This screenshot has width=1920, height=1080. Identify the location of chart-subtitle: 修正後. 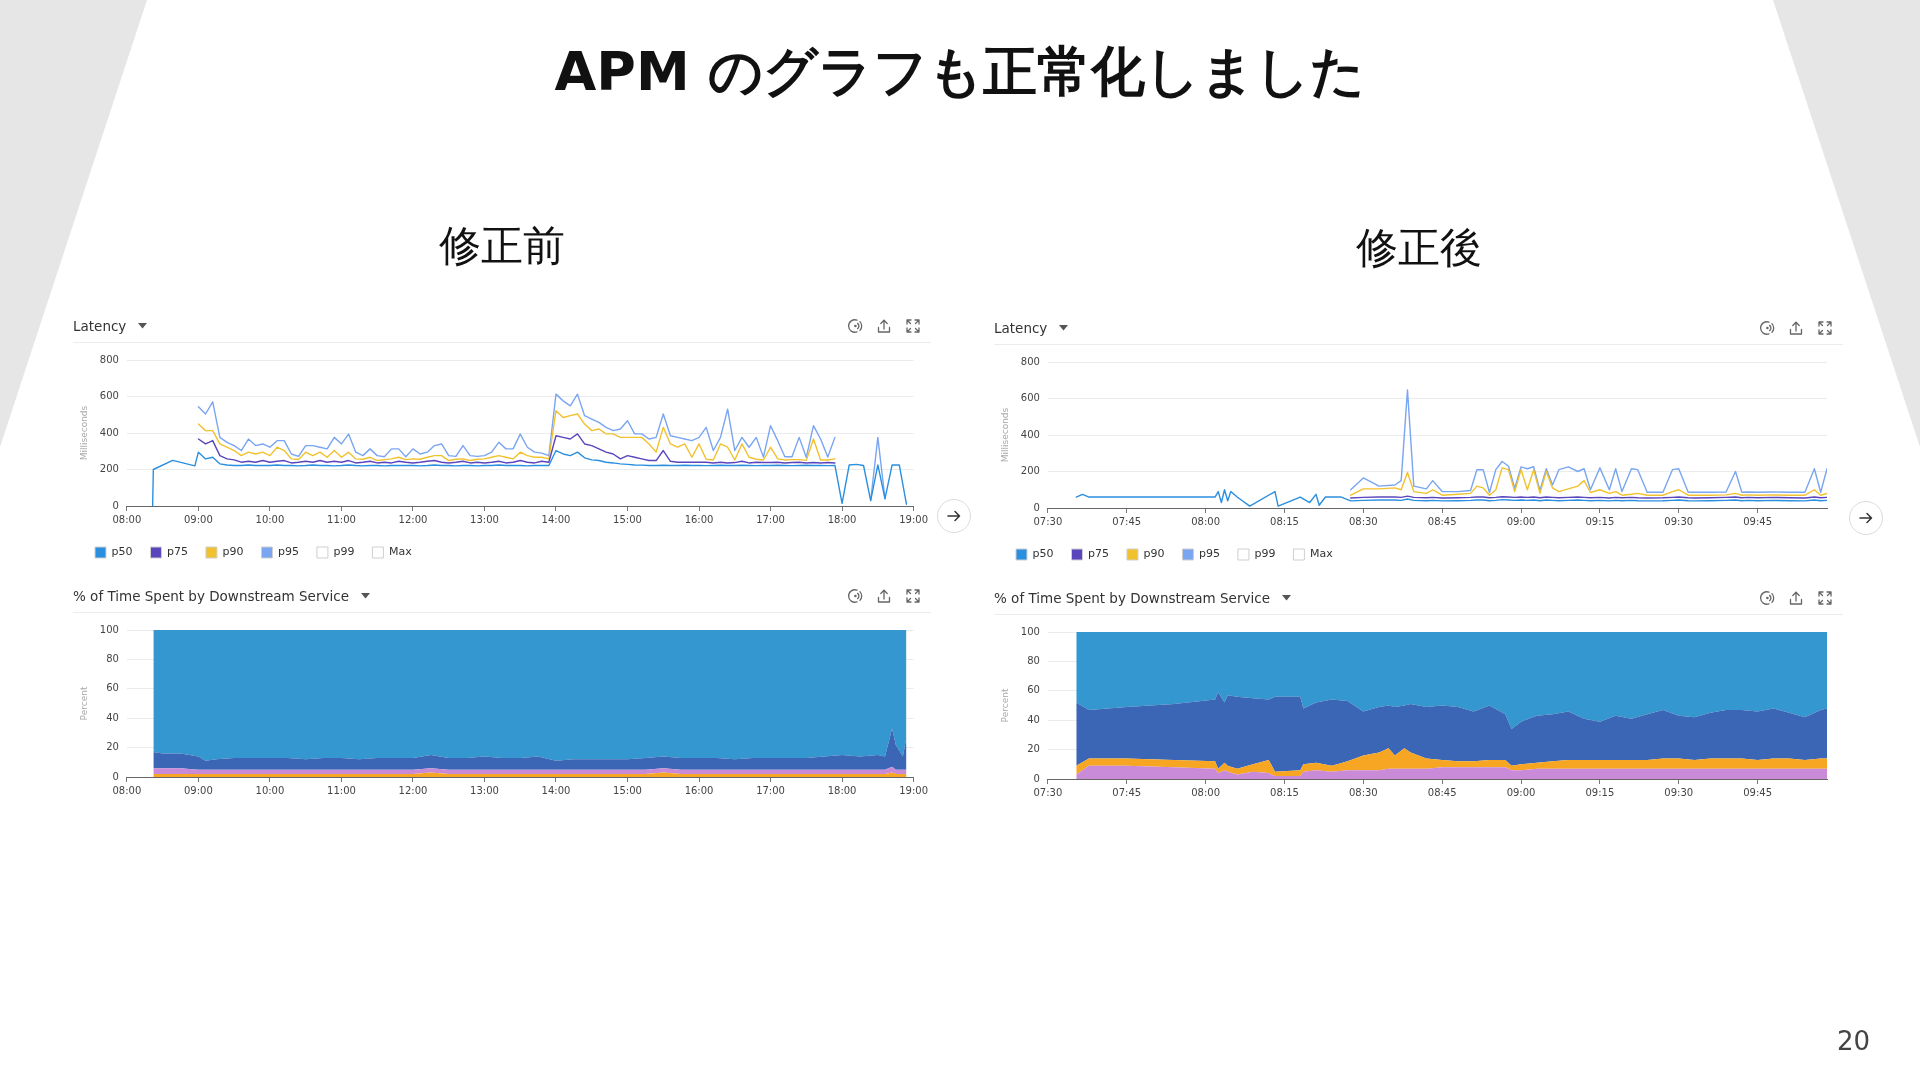
(1418, 248).